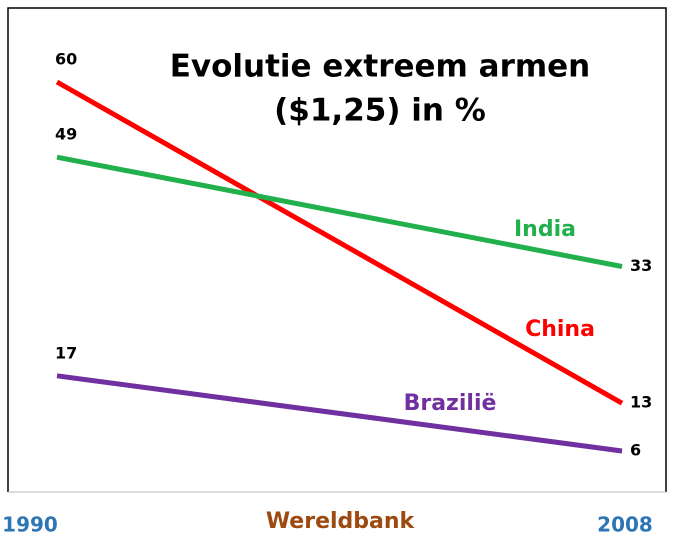 This screenshot has width=674, height=538. Describe the element at coordinates (380, 111) in the screenshot. I see `chart-subtitle: ($1,25) in %` at that location.